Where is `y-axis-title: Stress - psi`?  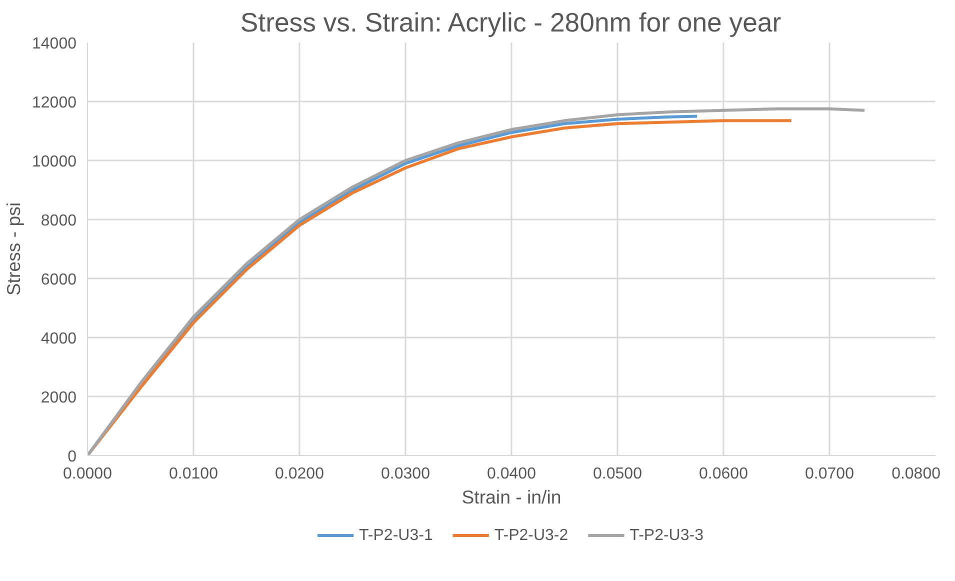 y-axis-title: Stress - psi is located at coordinates (13, 249).